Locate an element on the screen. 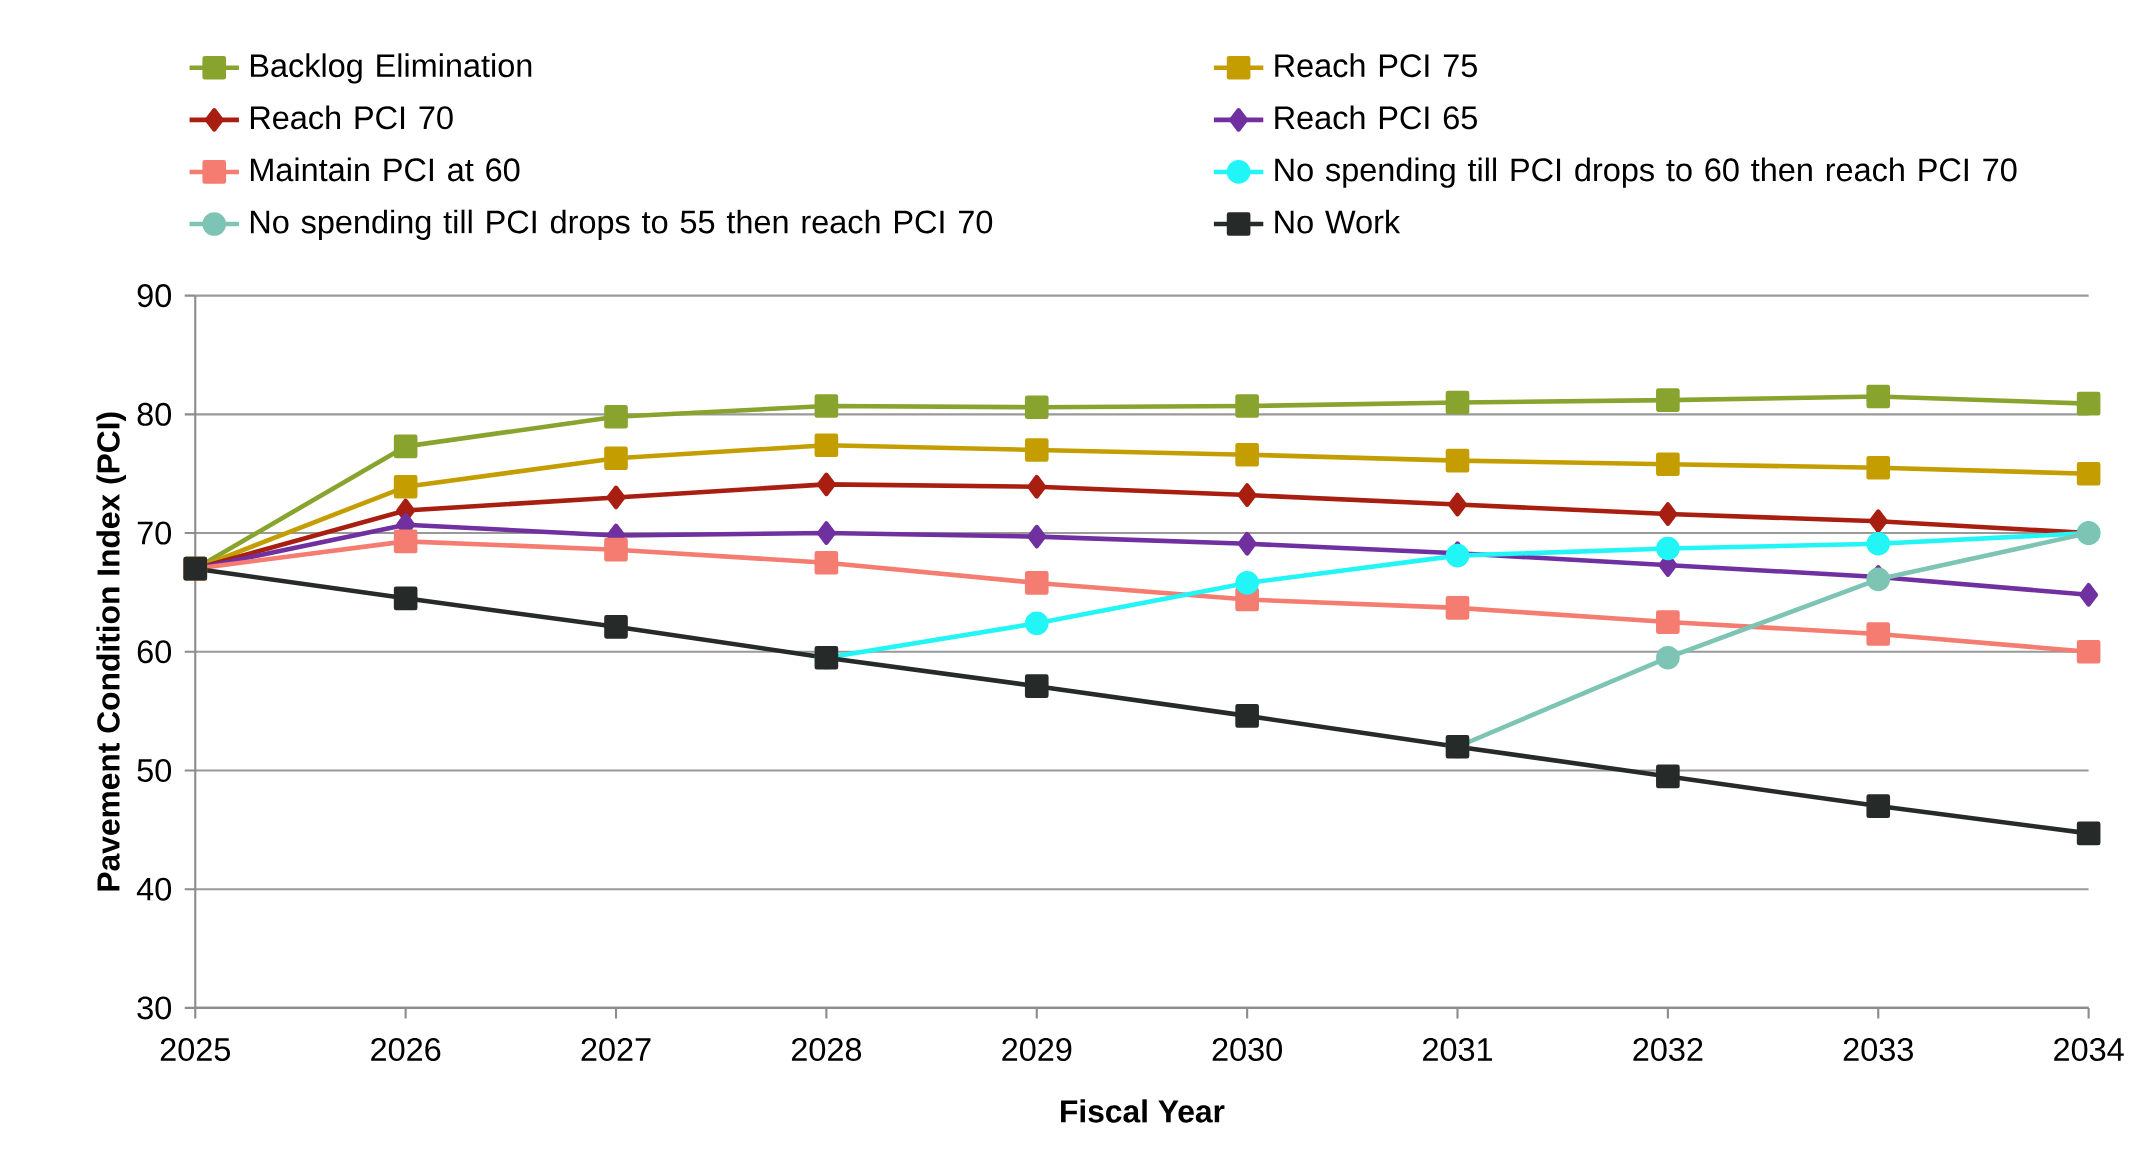 The image size is (2156, 1173). x-tick-label: 2033 is located at coordinates (1878, 1050).